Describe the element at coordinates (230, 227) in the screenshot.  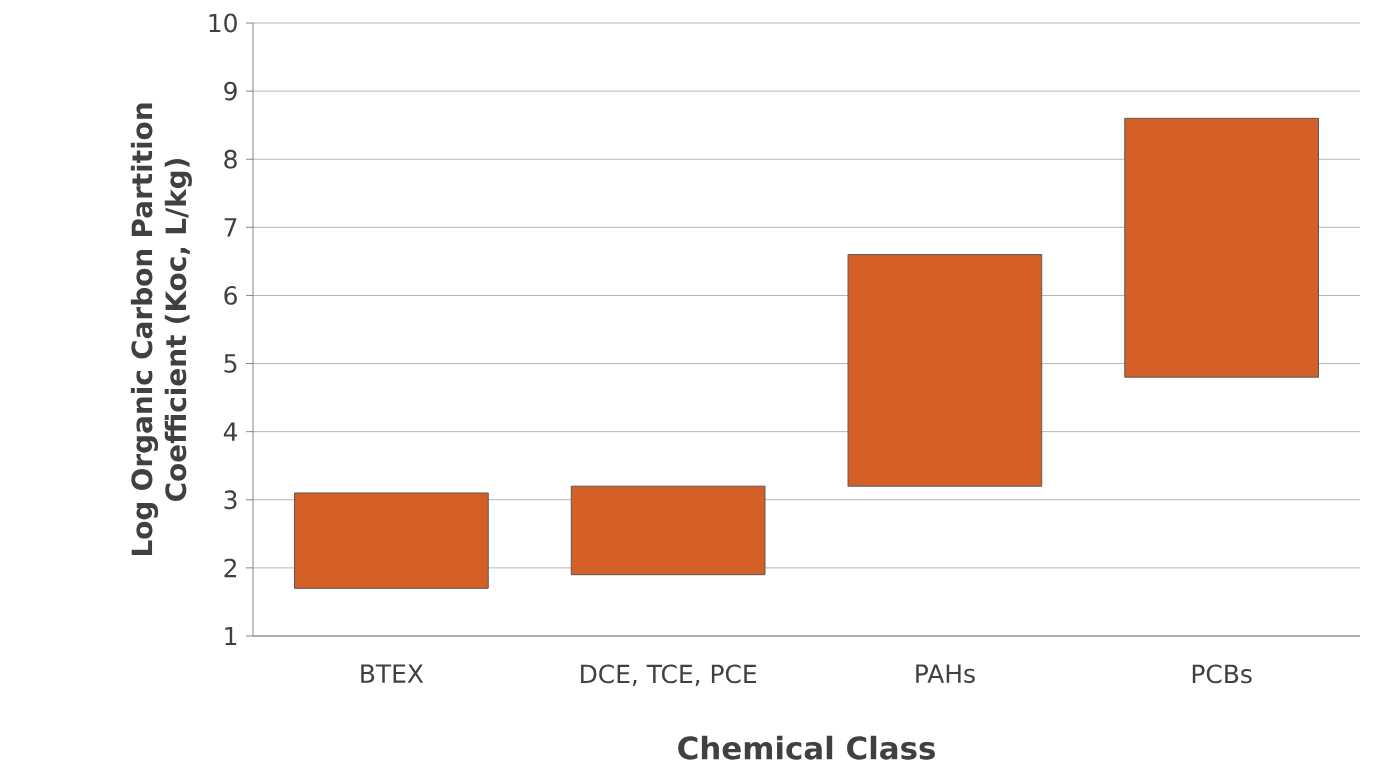
I see `y-tick-label: 7` at that location.